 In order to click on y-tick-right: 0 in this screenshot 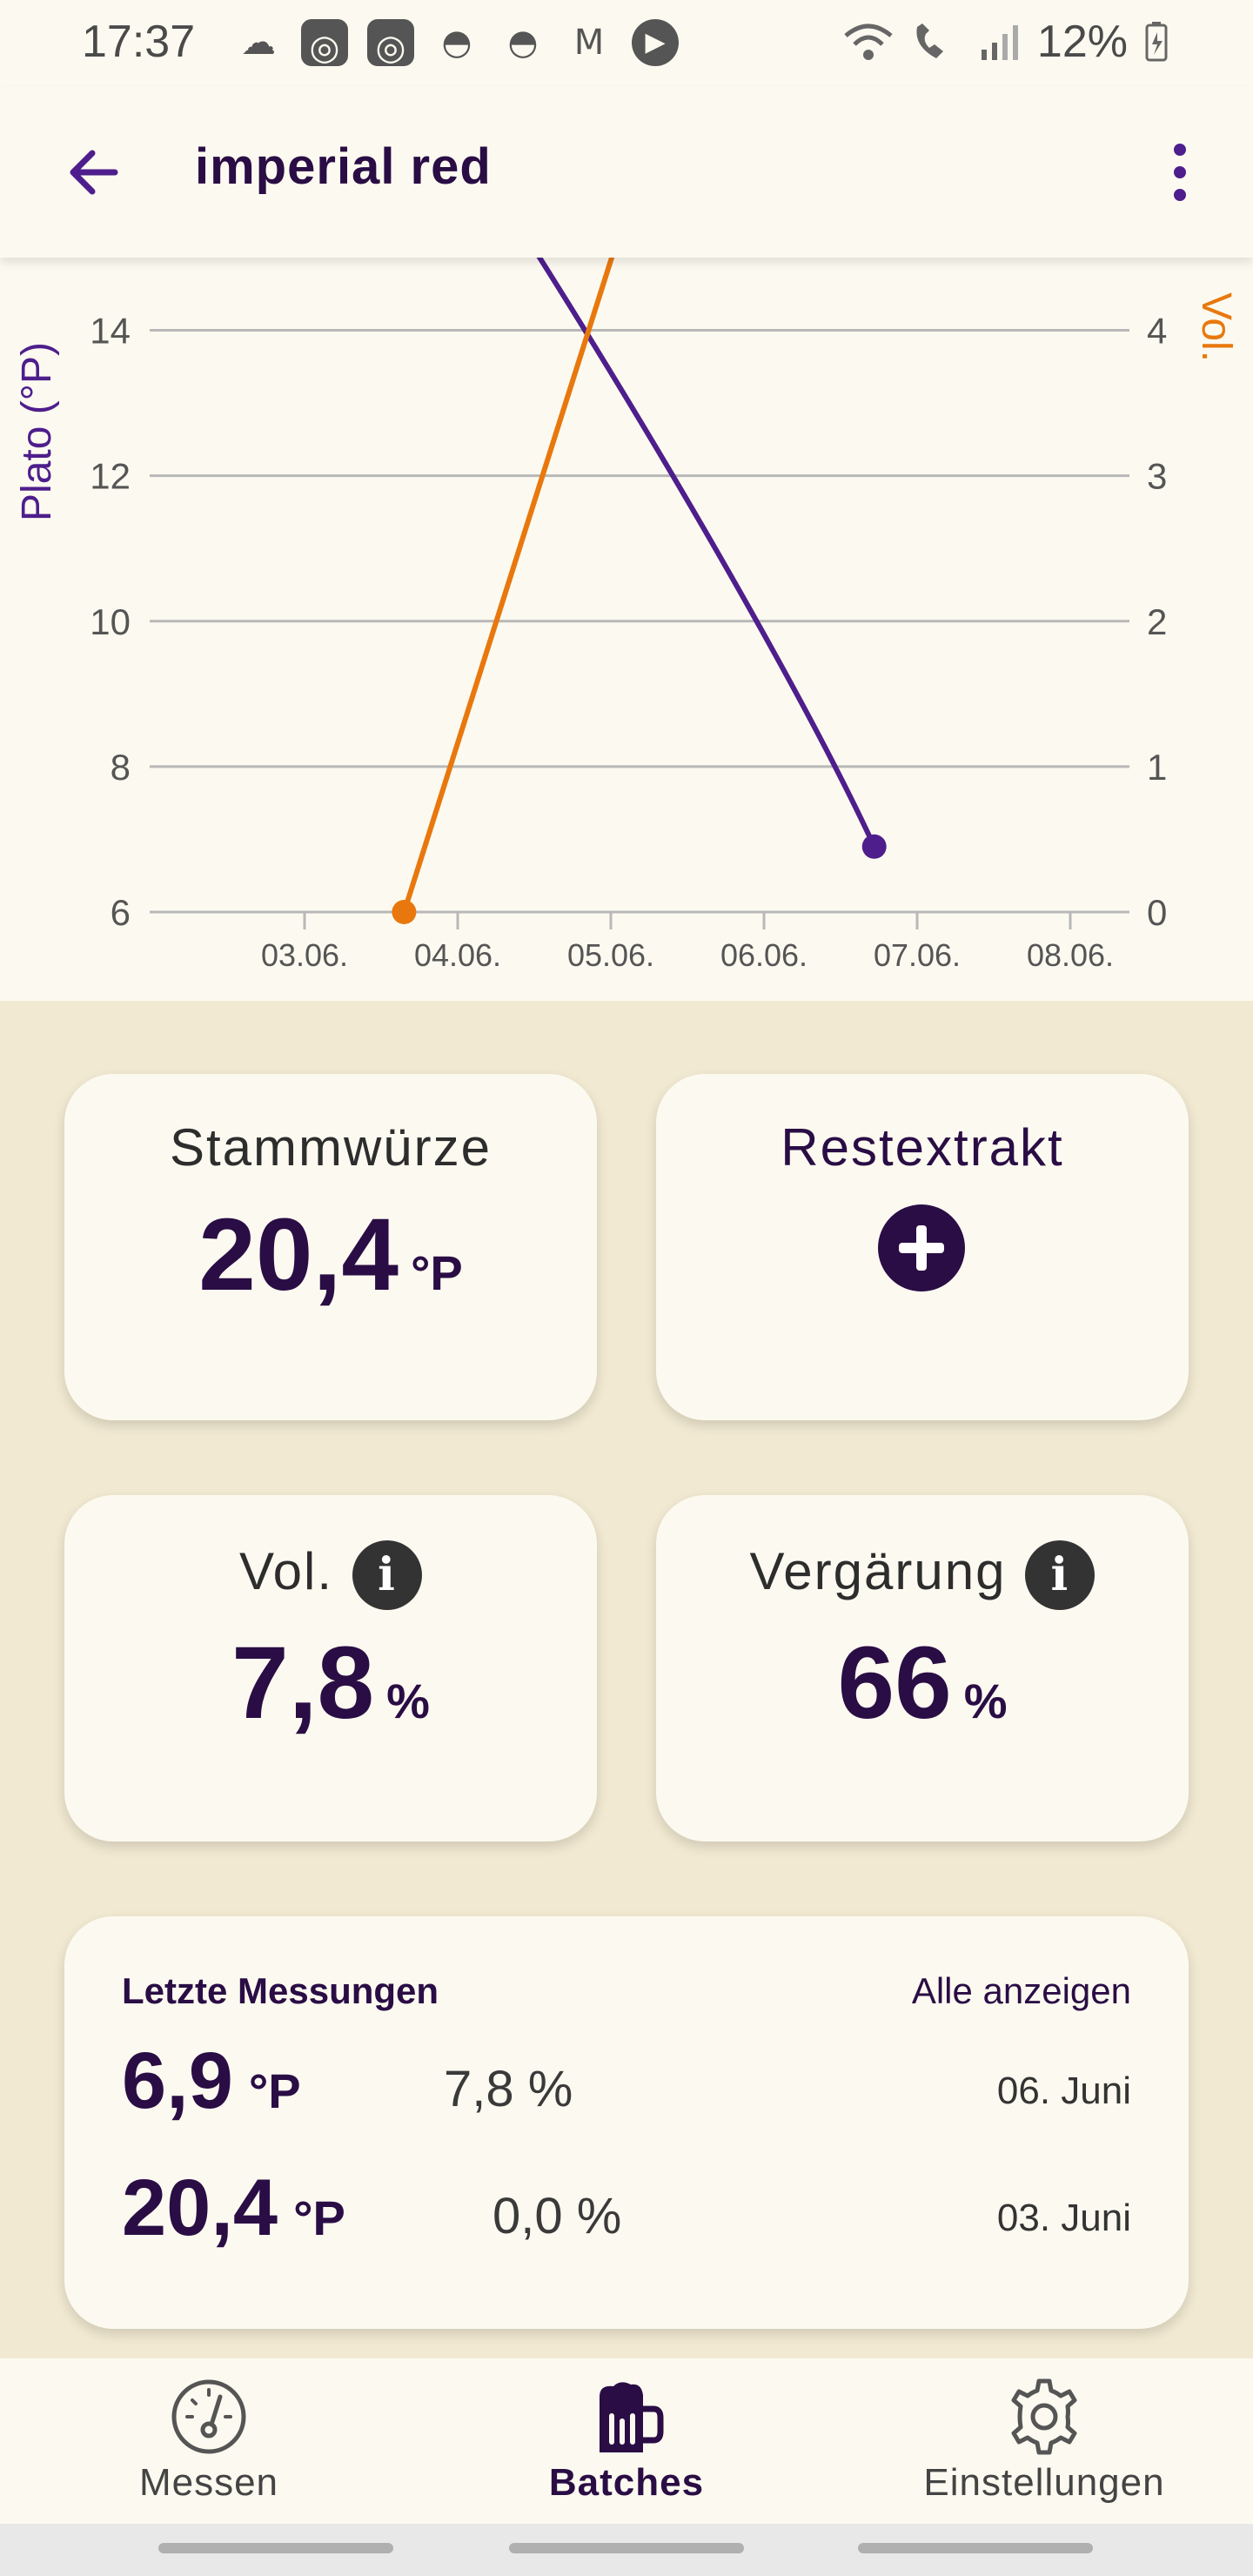, I will do `click(1157, 912)`.